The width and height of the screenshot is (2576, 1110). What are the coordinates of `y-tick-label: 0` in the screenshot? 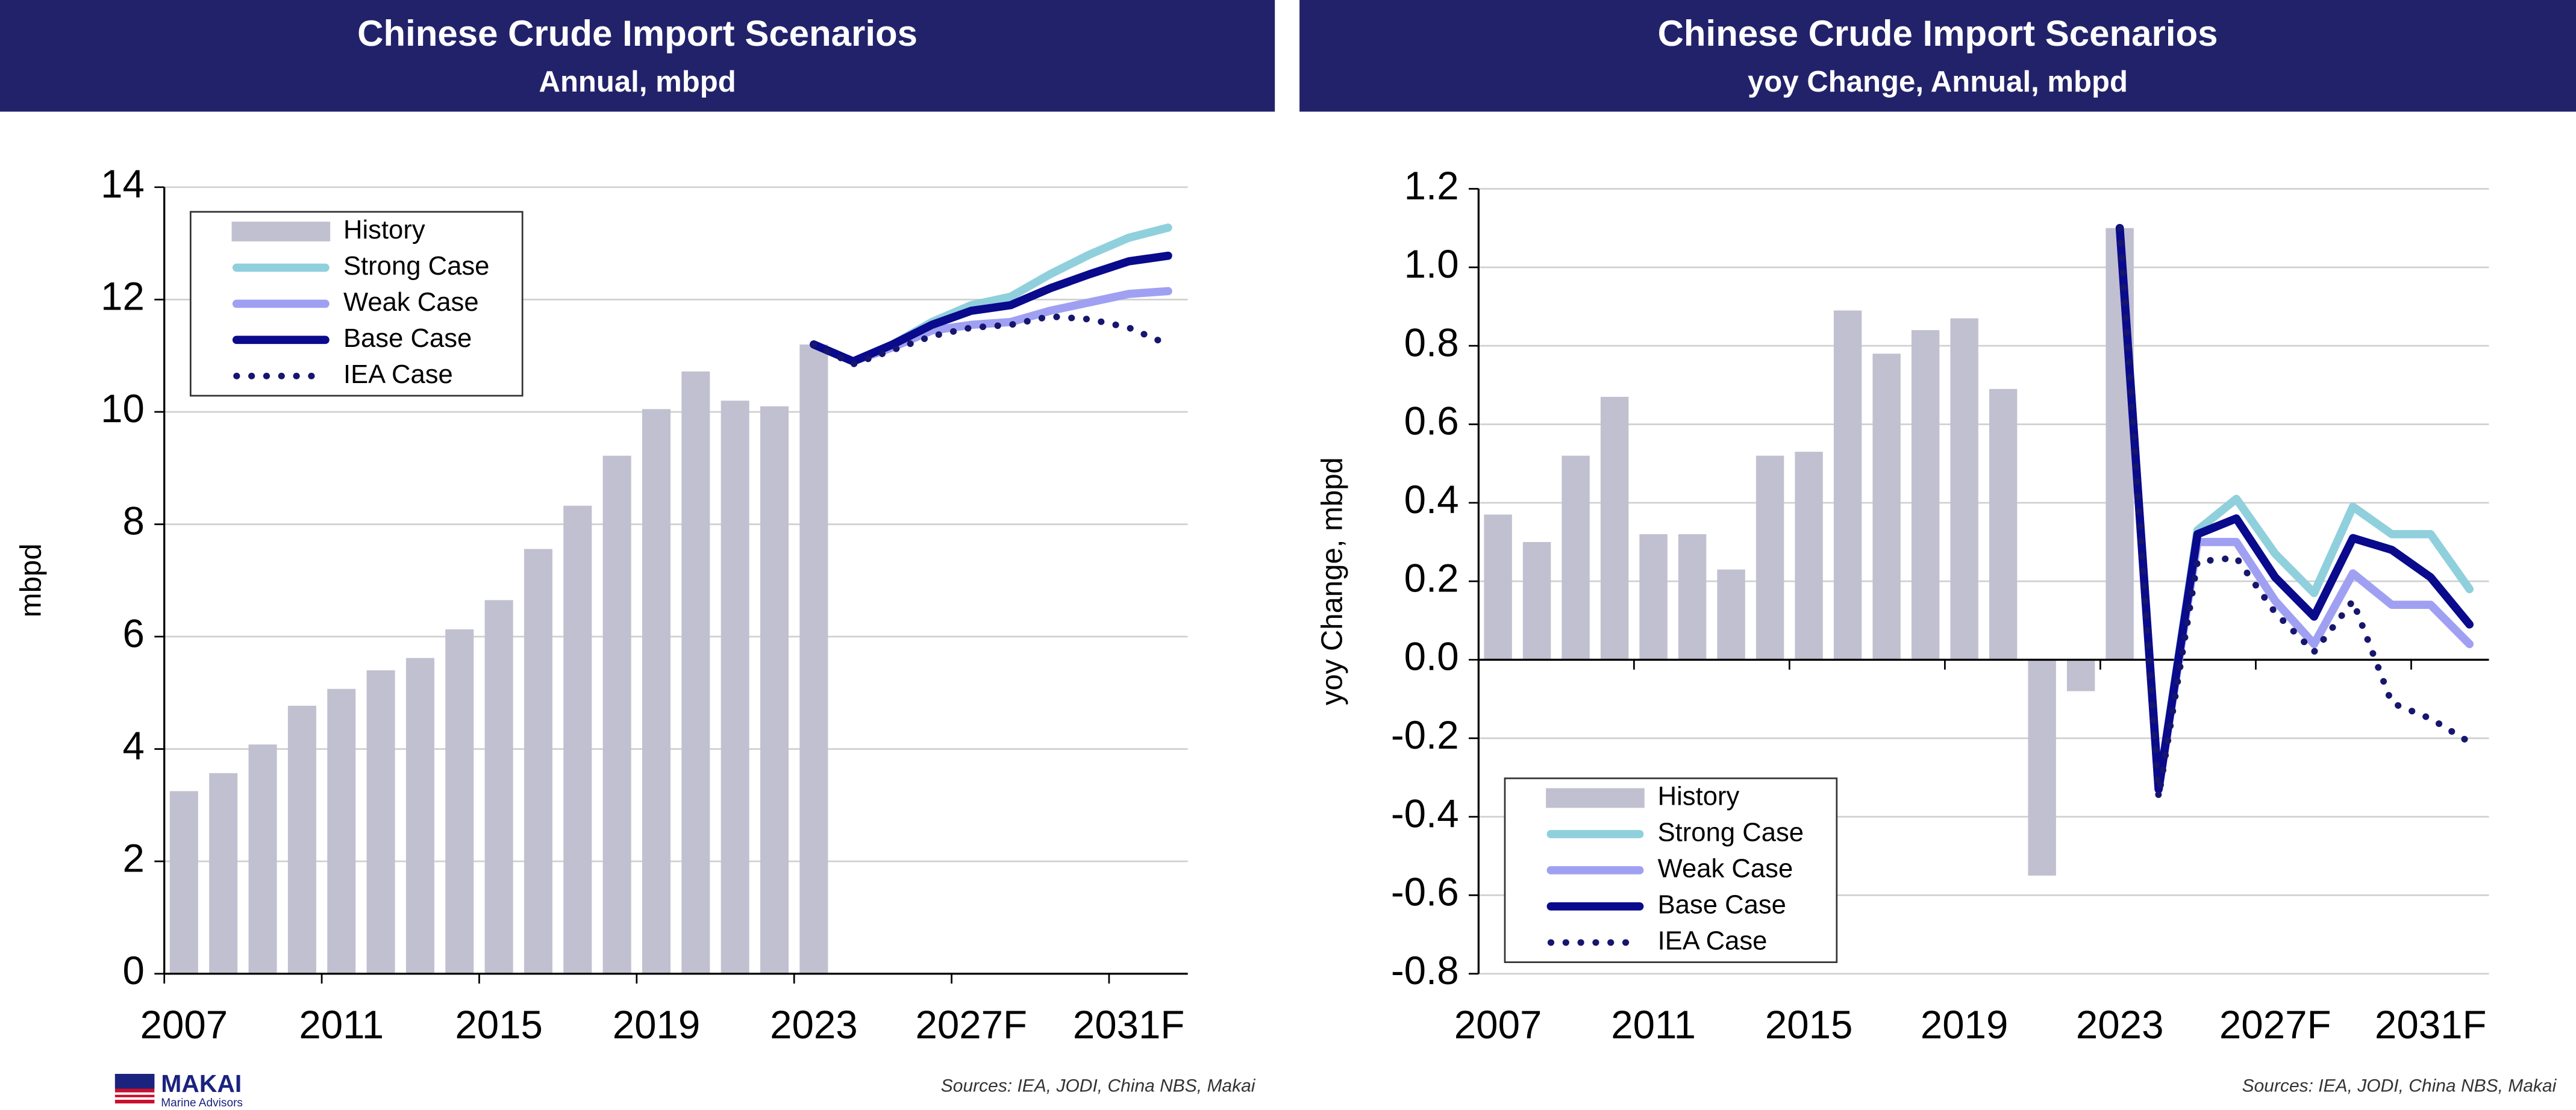 It's located at (134, 971).